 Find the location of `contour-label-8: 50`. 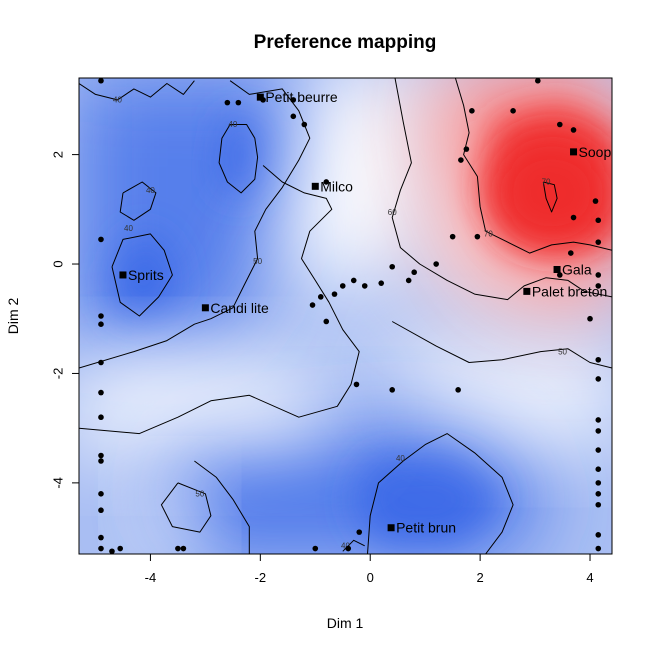

contour-label-8: 50 is located at coordinates (562, 351).